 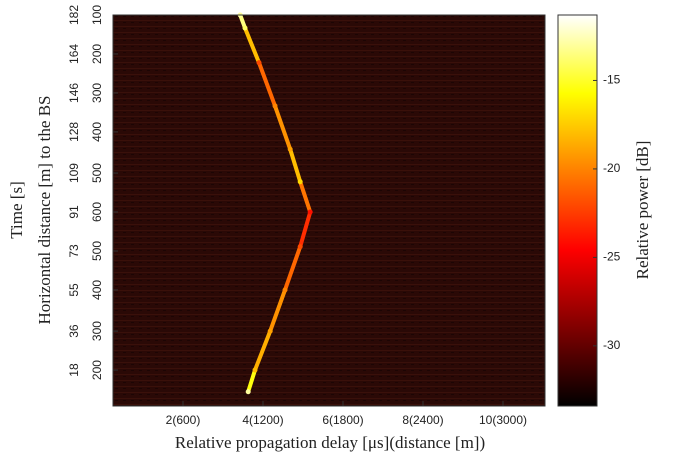 What do you see at coordinates (612, 257) in the screenshot?
I see `colorbar-tick-label: -25` at bounding box center [612, 257].